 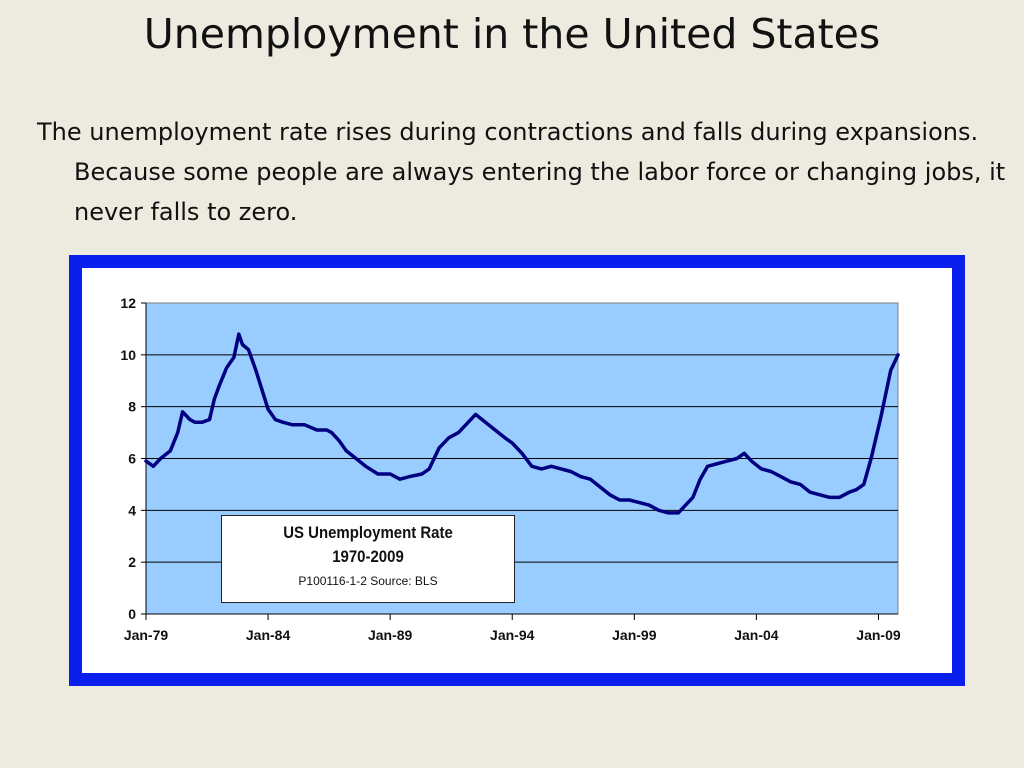 I want to click on y-tick-label-8: 8, so click(x=132, y=407).